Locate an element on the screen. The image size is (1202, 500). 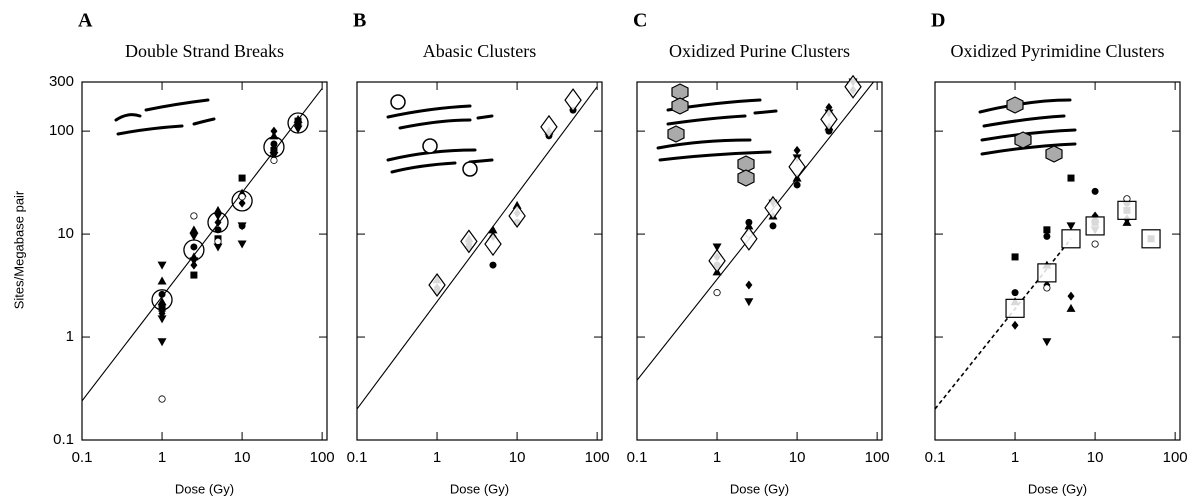
panel-title: Double Strand Breaks is located at coordinates (204, 51).